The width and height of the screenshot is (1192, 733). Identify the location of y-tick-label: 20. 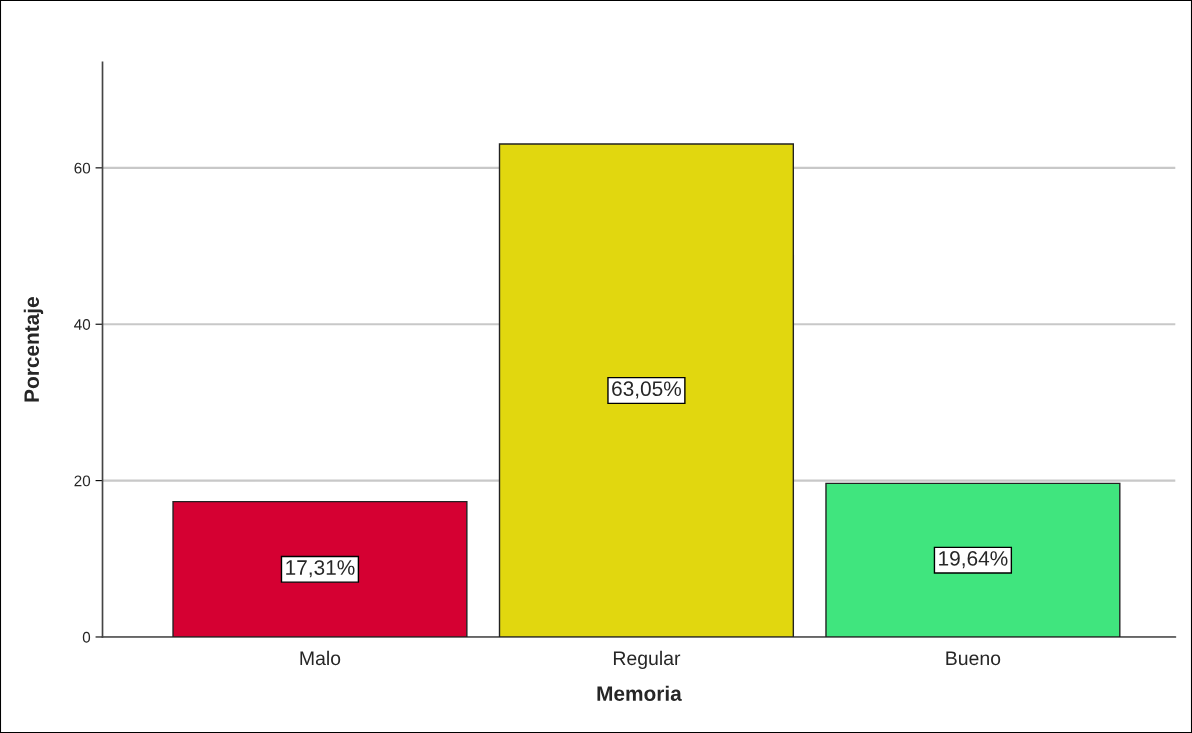
(82, 481).